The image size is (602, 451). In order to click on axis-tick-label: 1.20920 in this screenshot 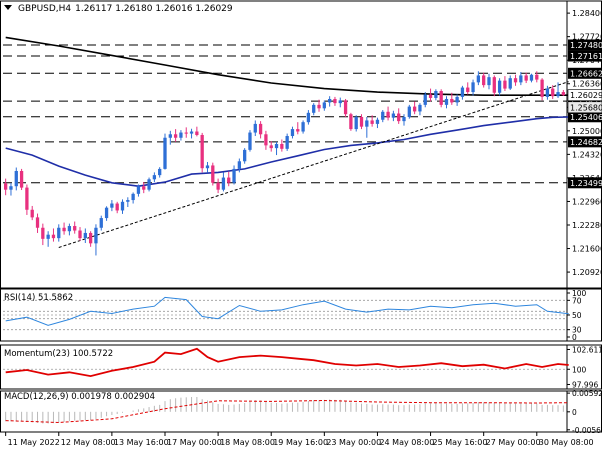, I will do `click(587, 272)`.